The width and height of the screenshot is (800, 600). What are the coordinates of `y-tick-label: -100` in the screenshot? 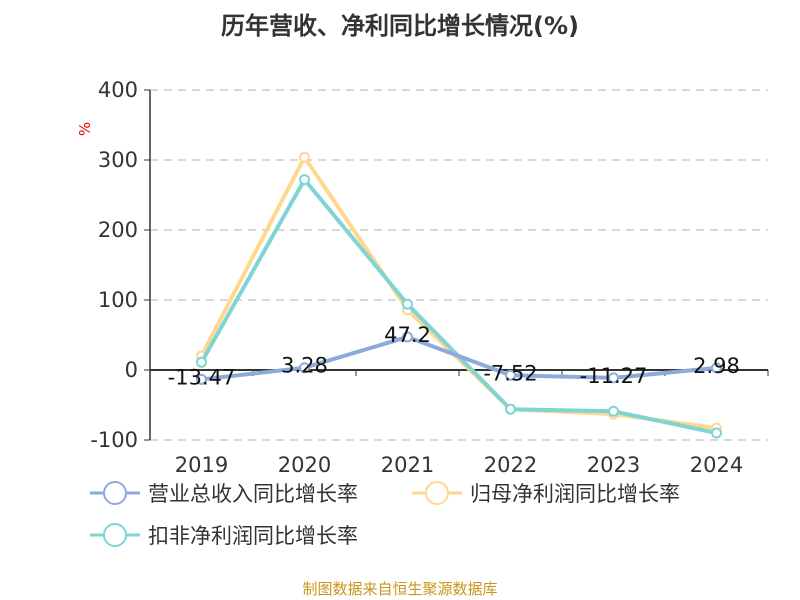 It's located at (114, 440).